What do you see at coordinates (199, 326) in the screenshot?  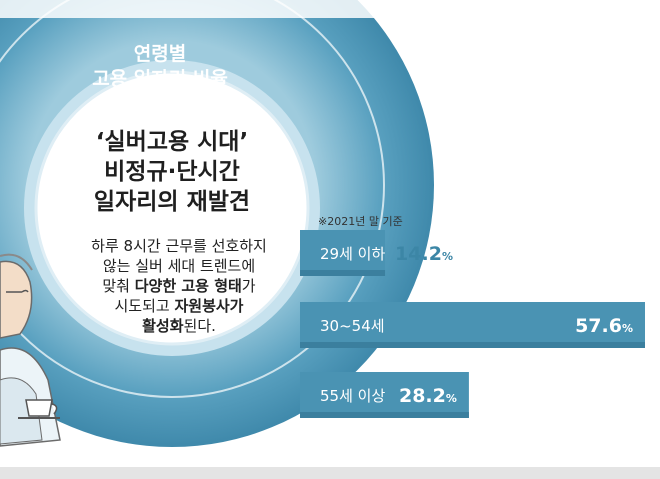 I see `description-line-5-suffix: 된다.` at bounding box center [199, 326].